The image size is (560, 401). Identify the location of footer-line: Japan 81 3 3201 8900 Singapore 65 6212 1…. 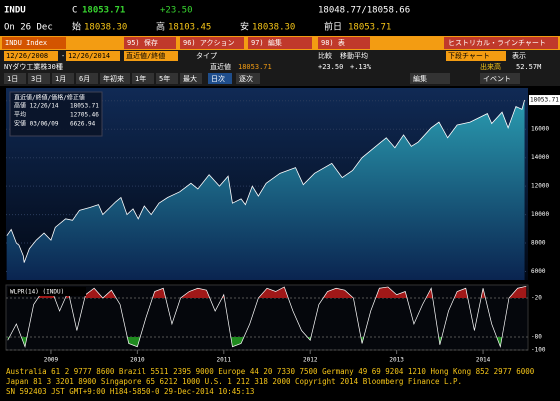
(234, 381).